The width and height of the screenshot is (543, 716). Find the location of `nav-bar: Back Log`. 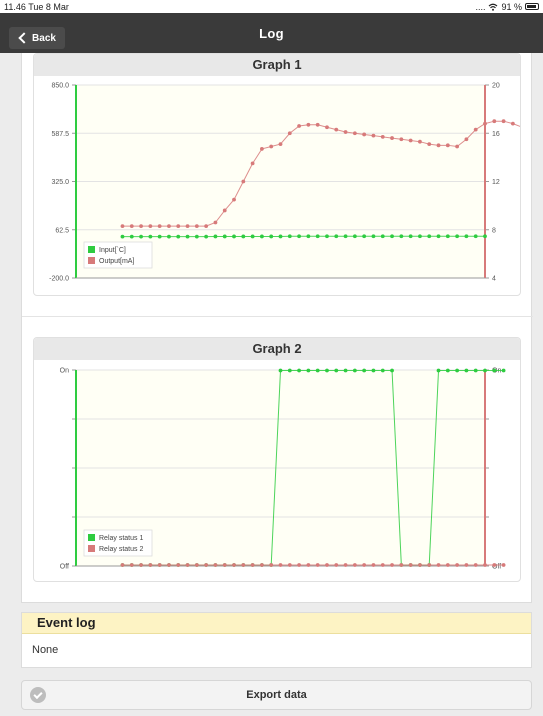

nav-bar: Back Log is located at coordinates (271, 33).